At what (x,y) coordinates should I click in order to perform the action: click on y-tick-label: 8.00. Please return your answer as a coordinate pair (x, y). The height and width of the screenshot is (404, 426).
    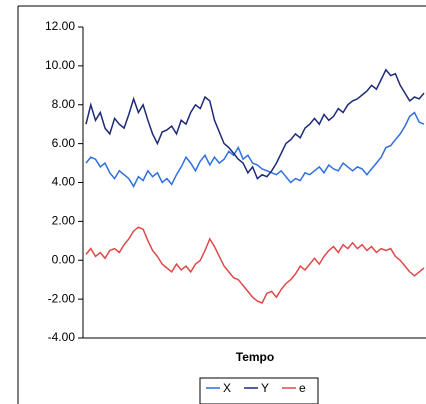
    Looking at the image, I should click on (64, 104).